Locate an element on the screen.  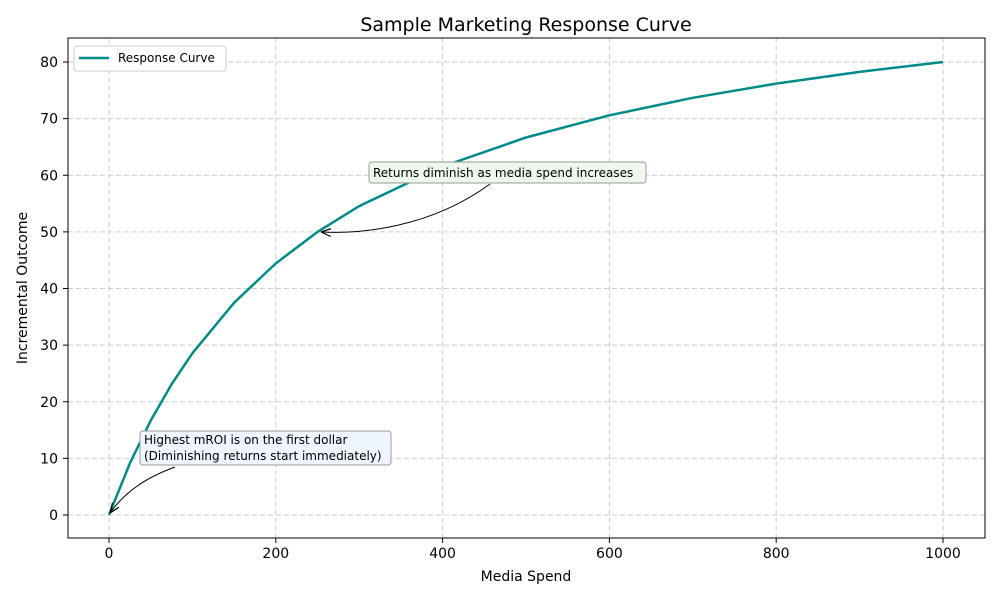
x-tick-label: 1000 is located at coordinates (943, 554).